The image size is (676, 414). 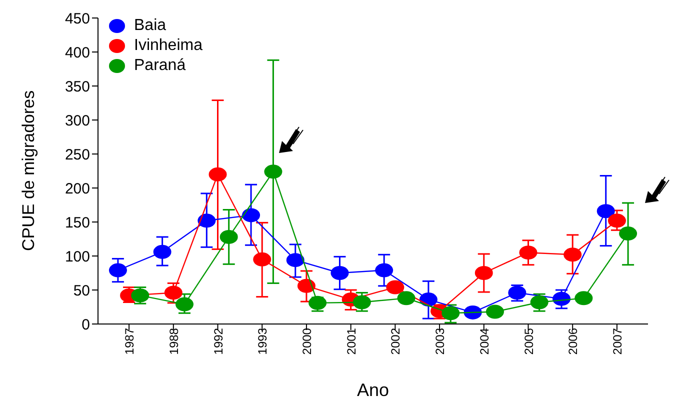 I want to click on x-tick-label: 1993, so click(x=263, y=341).